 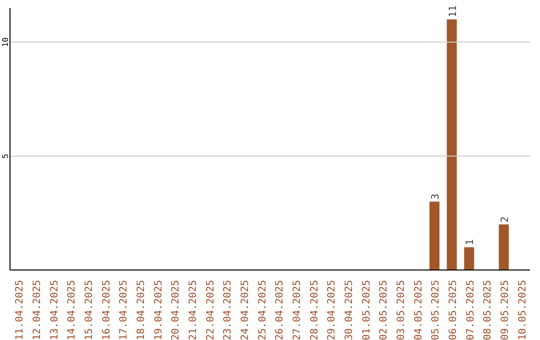 What do you see at coordinates (505, 310) in the screenshot?
I see `x-tick-label: 09.05.2025` at bounding box center [505, 310].